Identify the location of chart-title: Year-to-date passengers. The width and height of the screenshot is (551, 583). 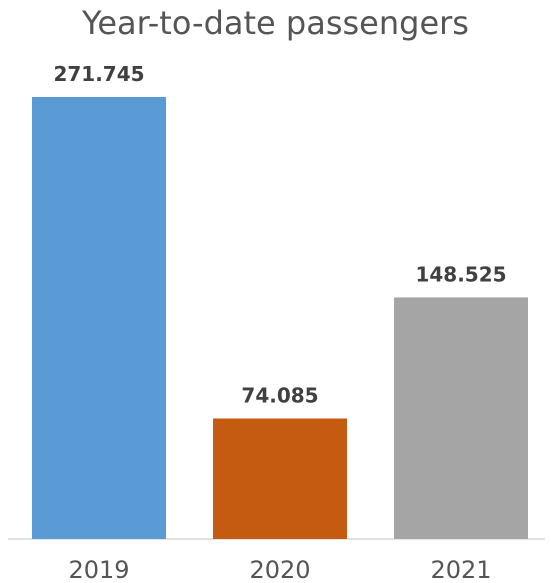
(275, 23).